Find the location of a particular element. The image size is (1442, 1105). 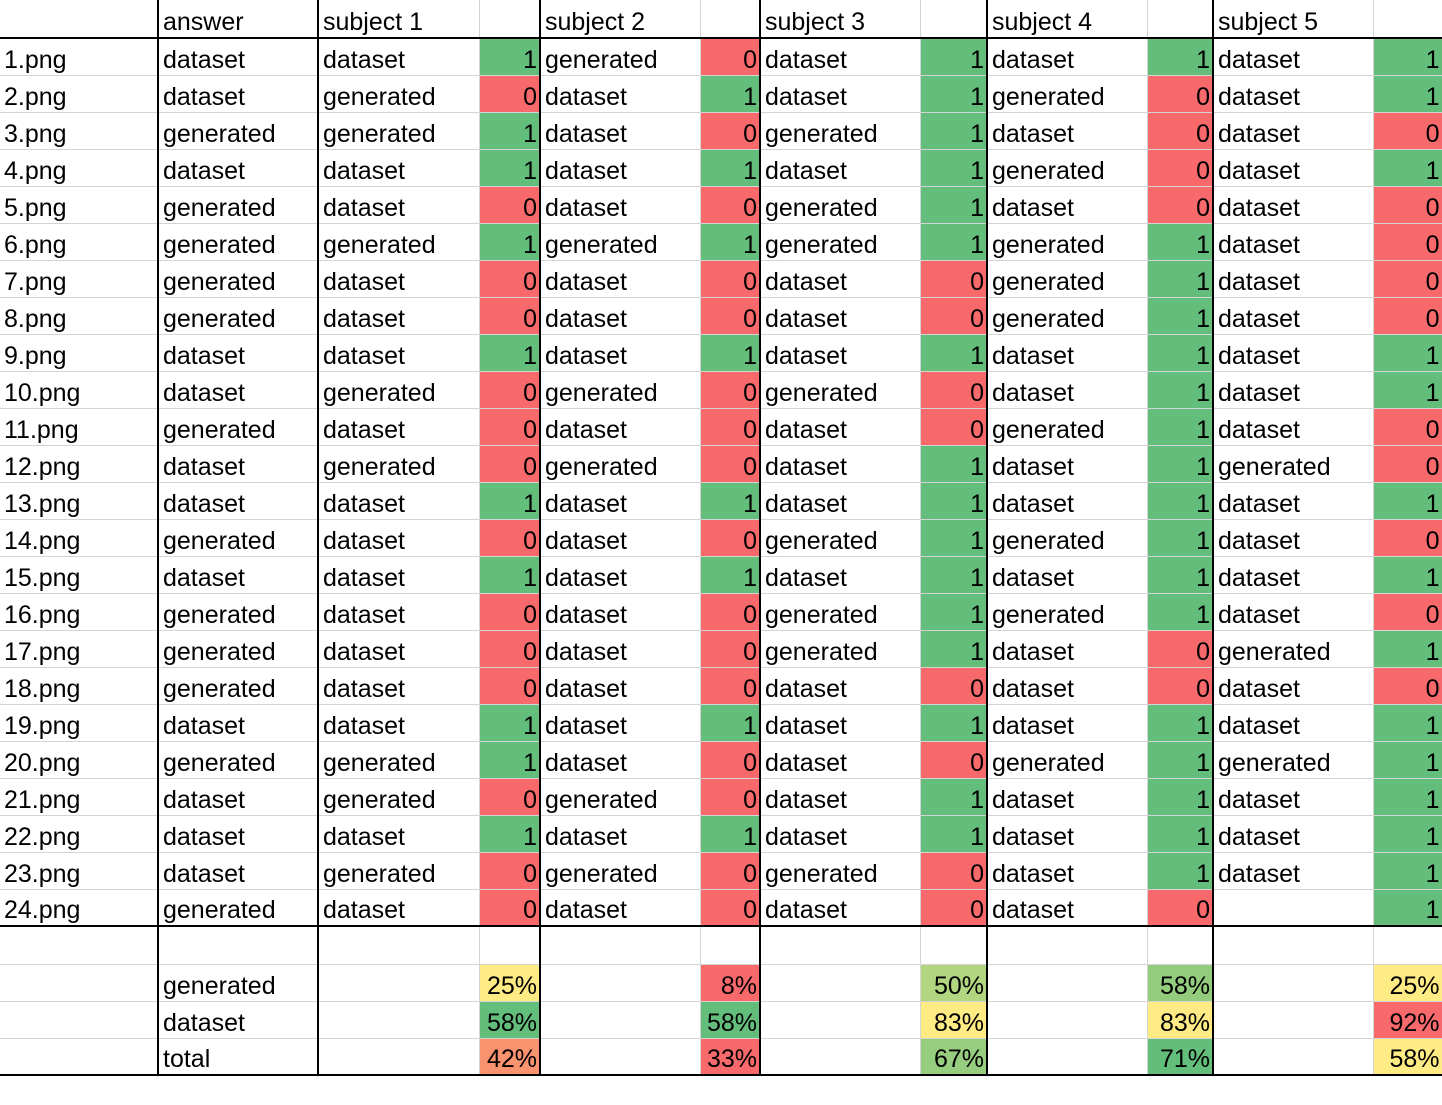

summary-percent-cell: 25% is located at coordinates (510, 983).